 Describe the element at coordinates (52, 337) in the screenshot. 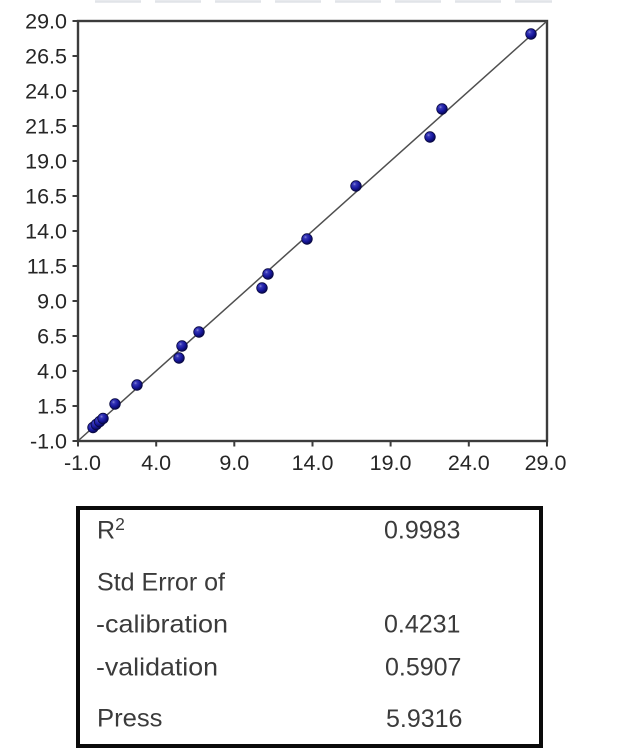

I see `svg-text: 6.5` at that location.